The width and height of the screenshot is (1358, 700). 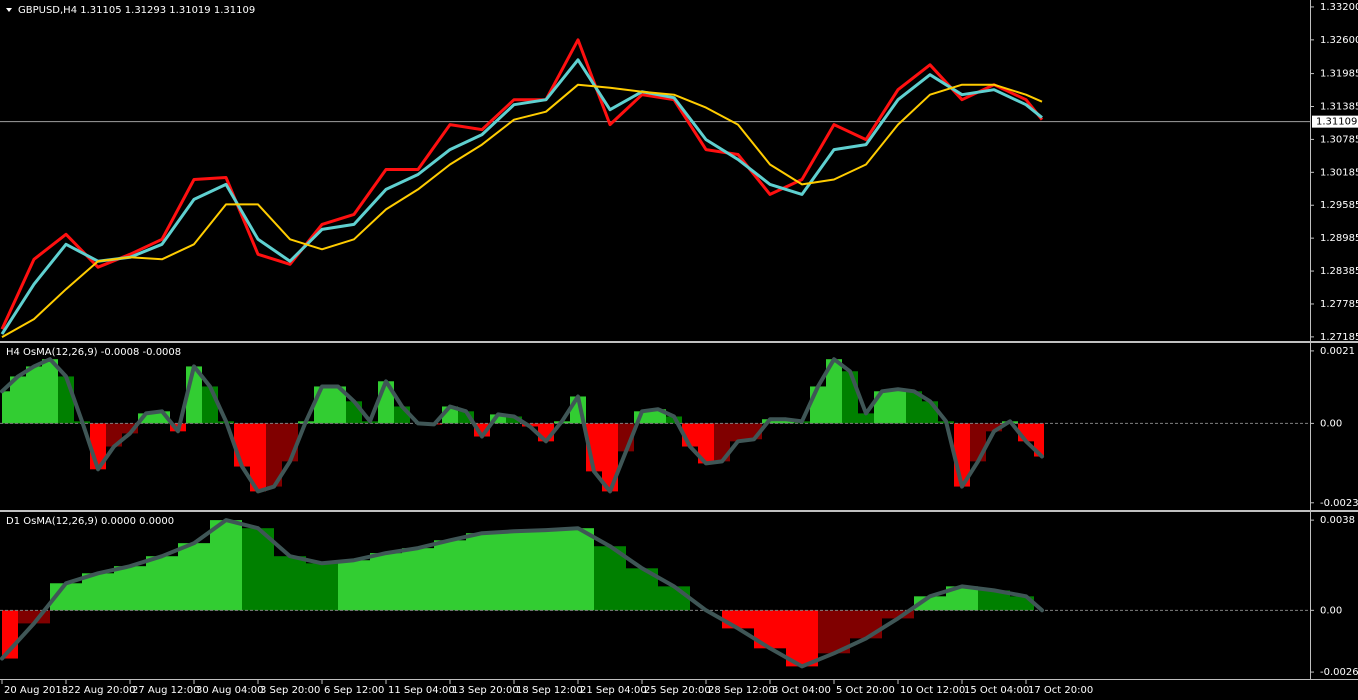 What do you see at coordinates (1339, 271) in the screenshot?
I see `y-tick-label: 1.28385` at bounding box center [1339, 271].